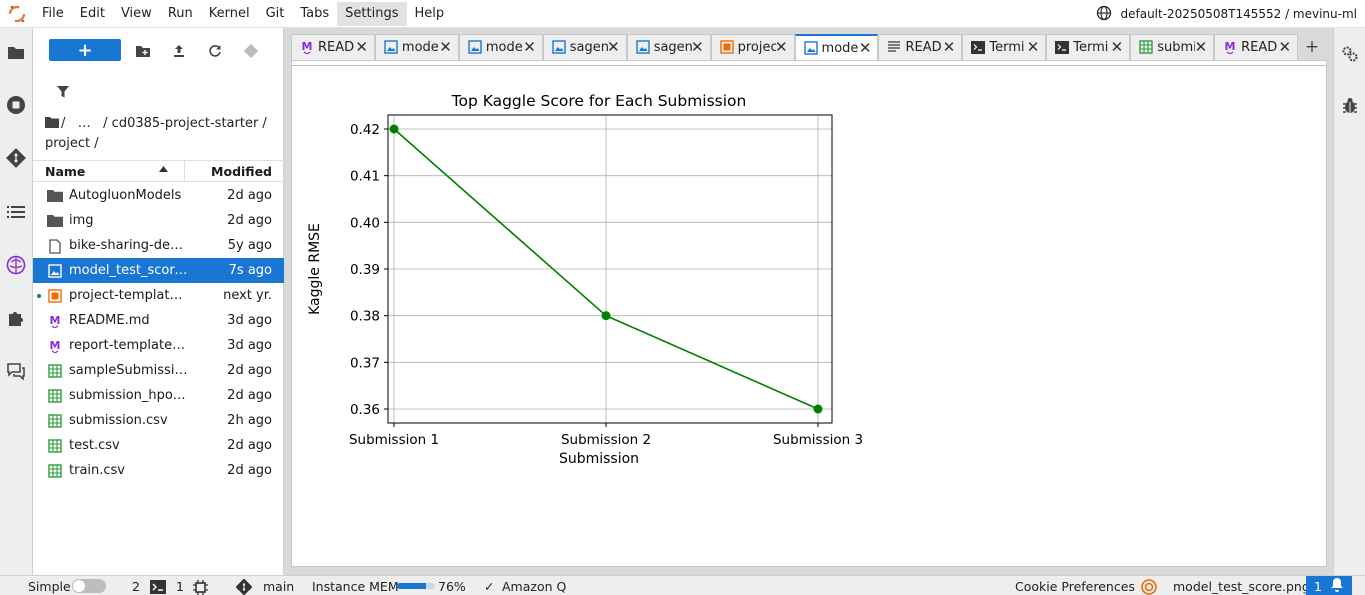  Describe the element at coordinates (89, 586) in the screenshot. I see `simple-mode-toggle` at that location.